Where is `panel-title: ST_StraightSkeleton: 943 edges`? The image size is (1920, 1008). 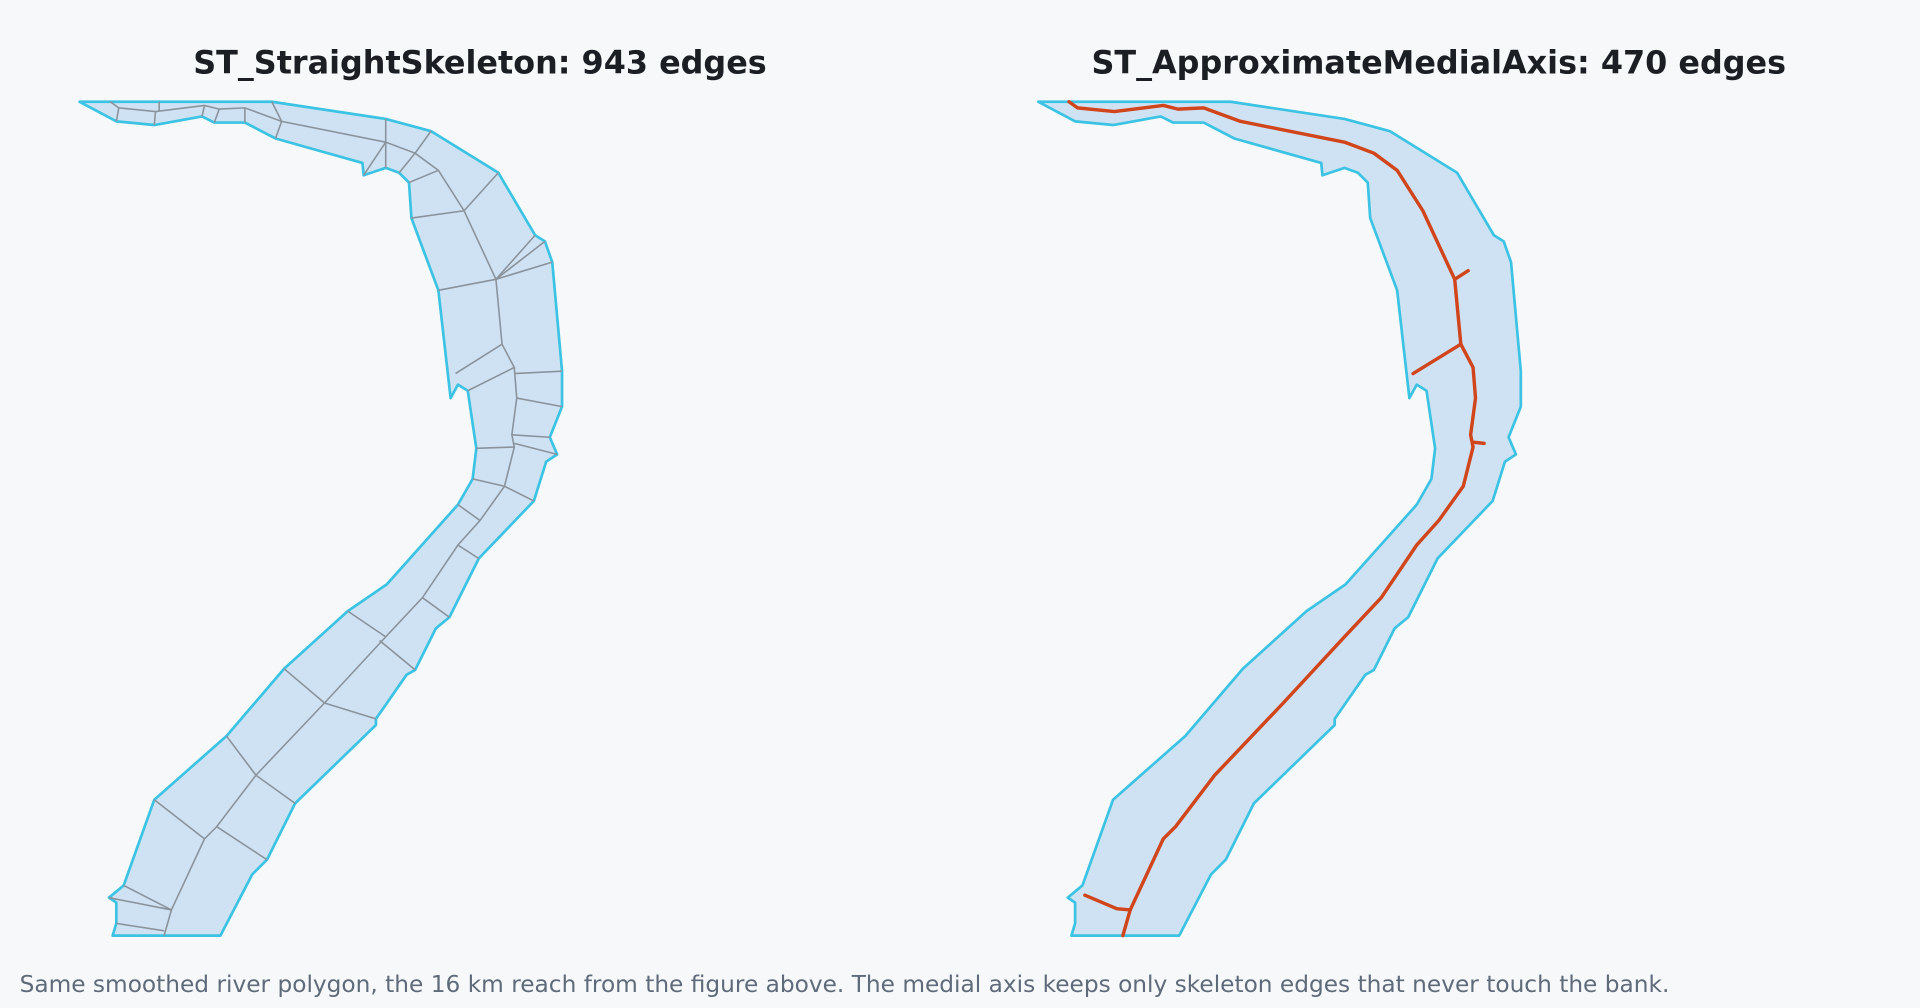
panel-title: ST_StraightSkeleton: 943 edges is located at coordinates (480, 63).